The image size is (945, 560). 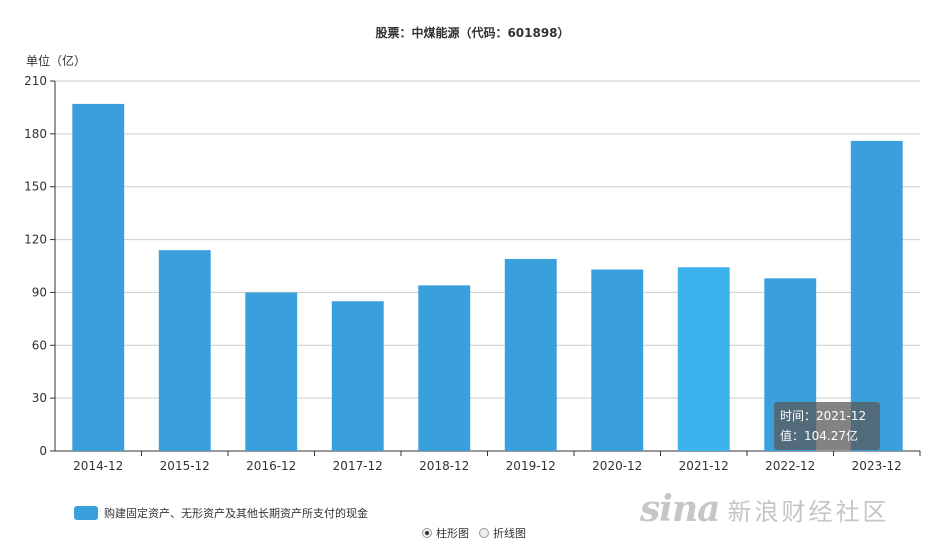 What do you see at coordinates (827, 426) in the screenshot?
I see `tooltip: 时间：2021-12 值：104.27亿` at bounding box center [827, 426].